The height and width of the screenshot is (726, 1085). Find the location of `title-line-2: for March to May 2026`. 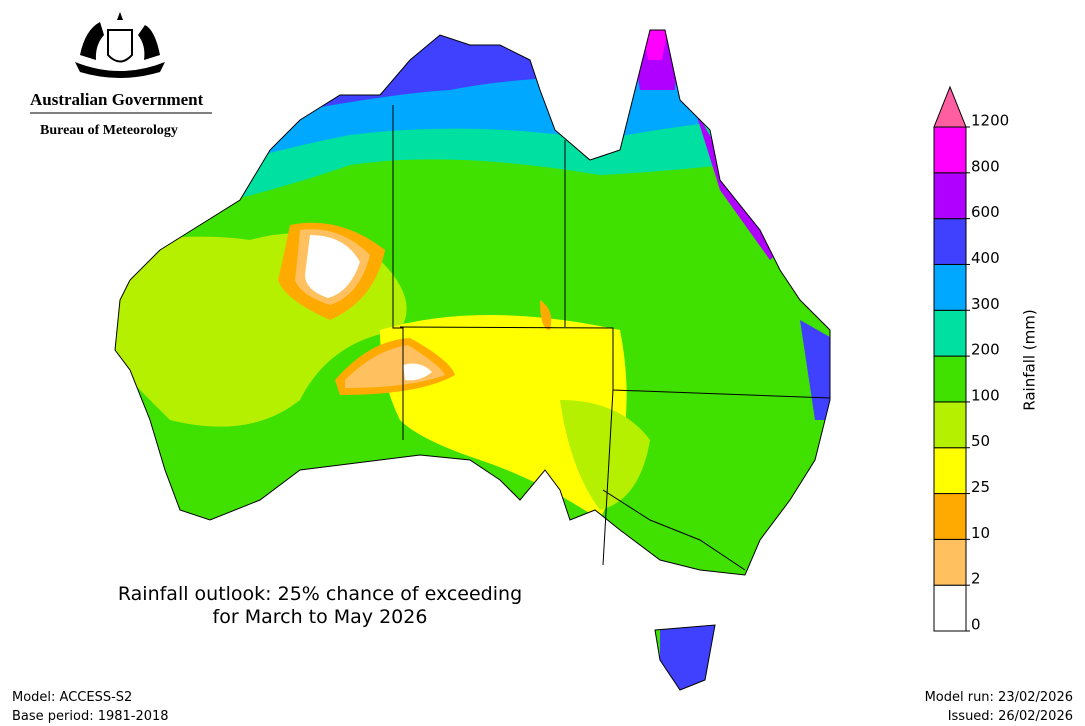

title-line-2: for March to May 2026 is located at coordinates (320, 617).